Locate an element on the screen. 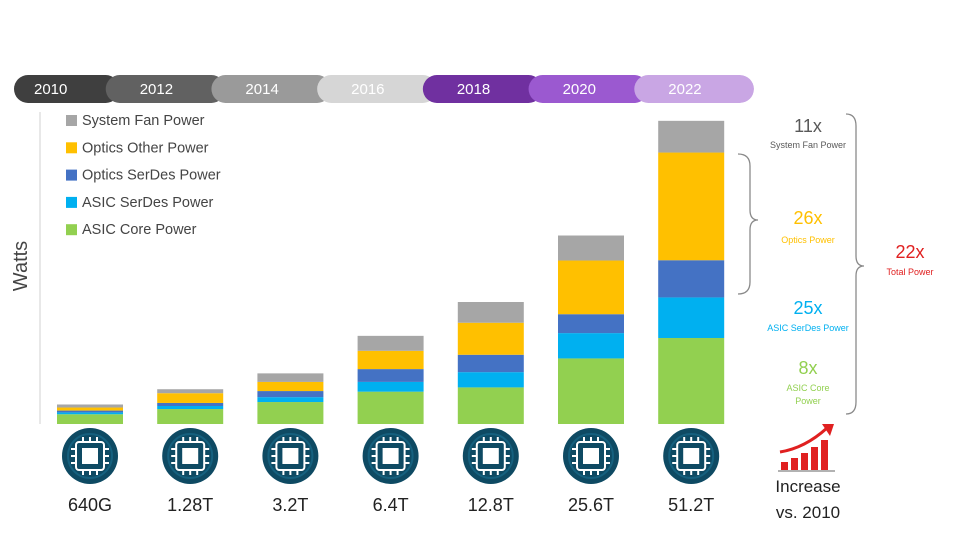 This screenshot has height=557, width=957. core-label-line1: ASIC Core is located at coordinates (807, 388).